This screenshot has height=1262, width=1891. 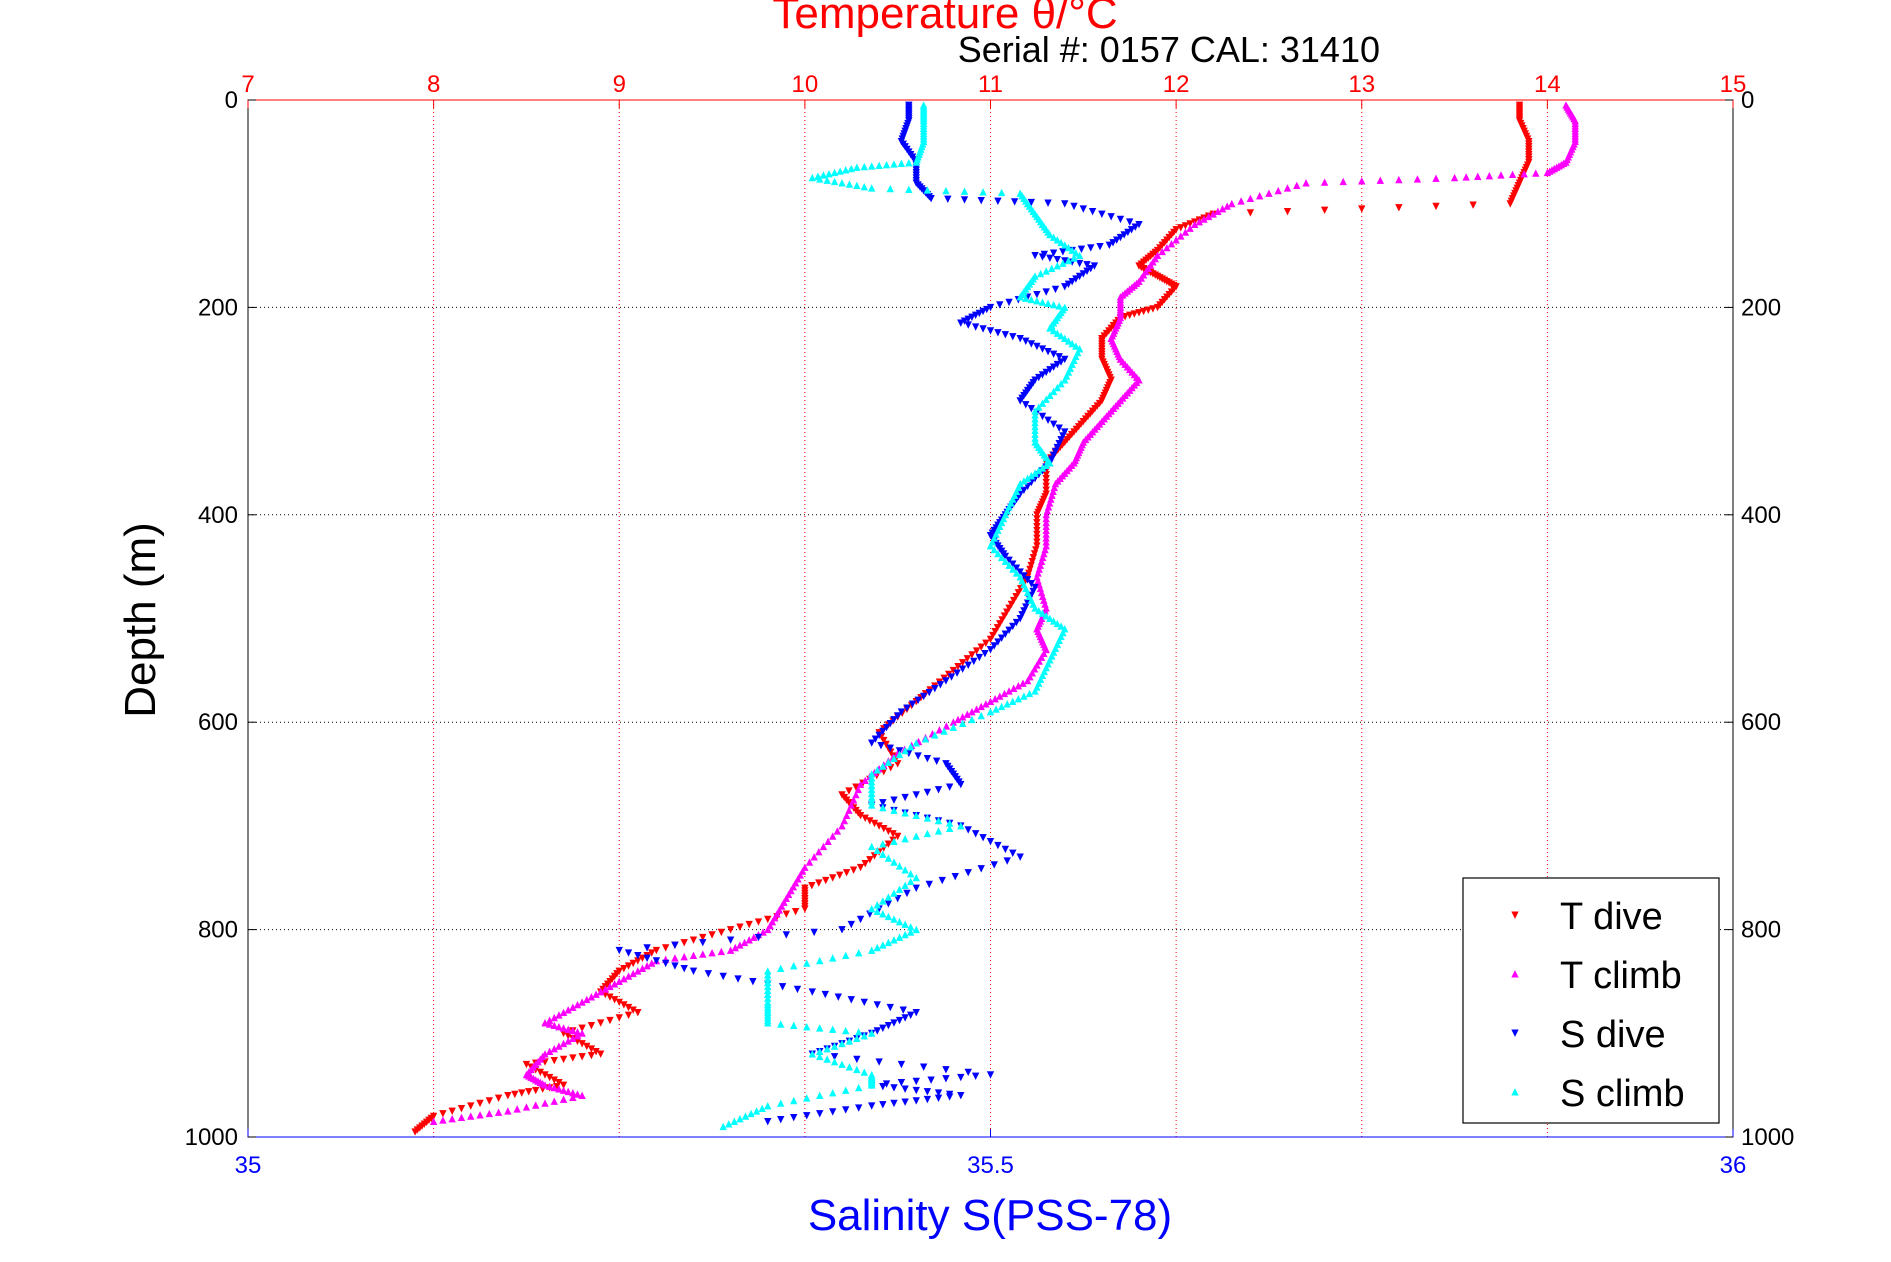 I want to click on legend-label: S climb, so click(x=1622, y=1094).